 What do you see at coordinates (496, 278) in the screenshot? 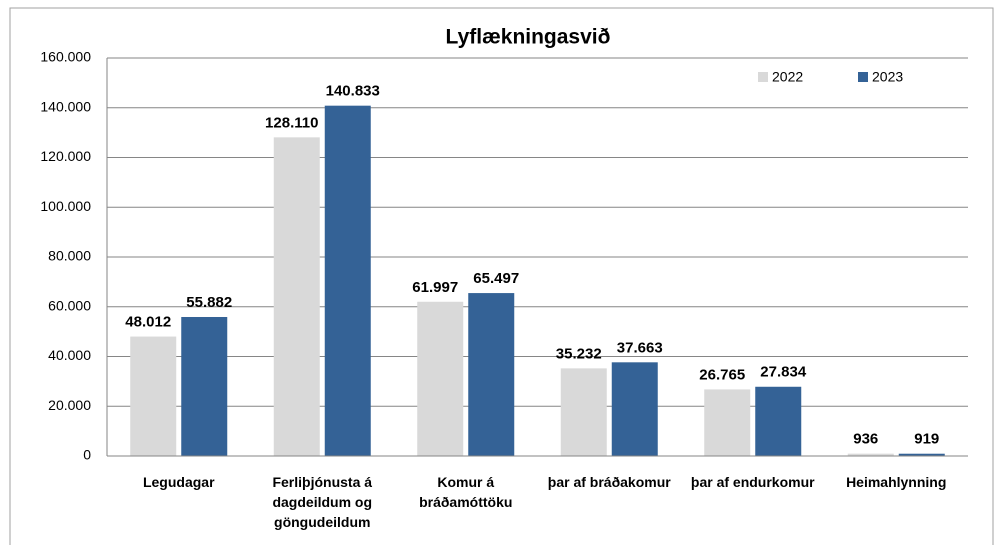
I see `data-label: 65.497` at bounding box center [496, 278].